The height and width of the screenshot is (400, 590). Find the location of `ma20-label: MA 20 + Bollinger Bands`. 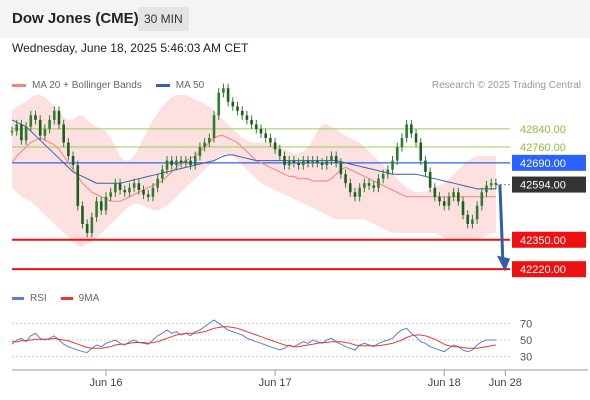

ma20-label: MA 20 + Bollinger Bands is located at coordinates (87, 85).